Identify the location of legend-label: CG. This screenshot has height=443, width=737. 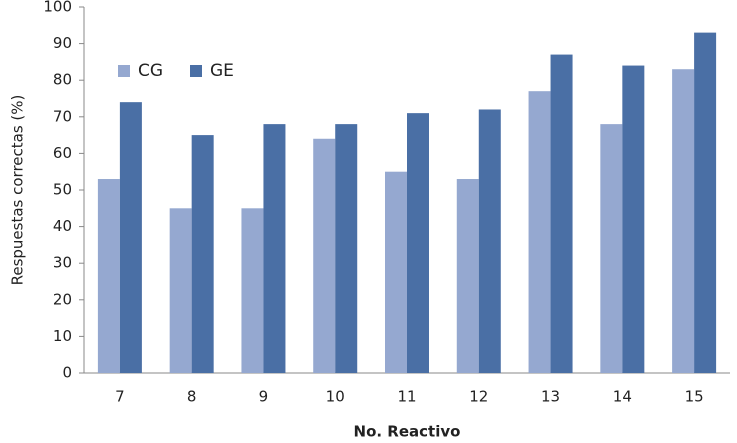
(150, 71).